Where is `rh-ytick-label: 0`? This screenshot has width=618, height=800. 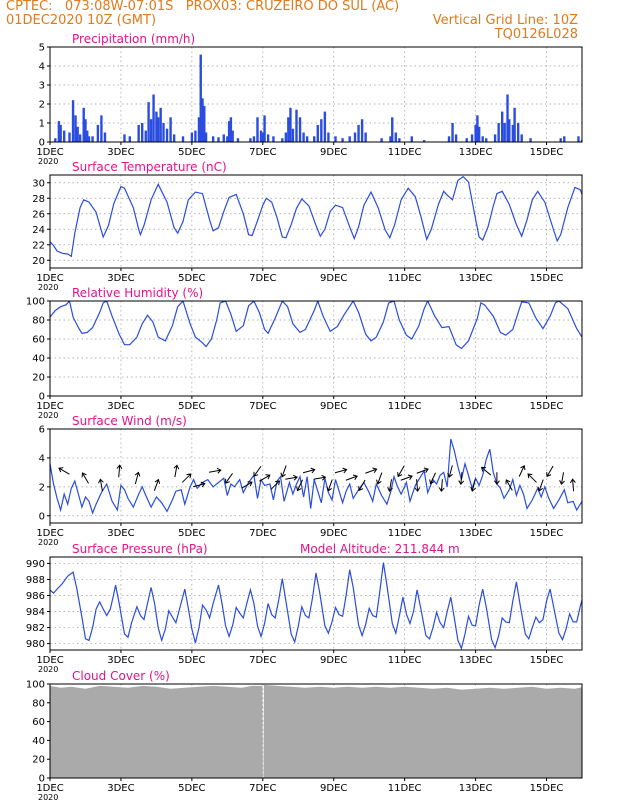
rh-ytick-label: 0 is located at coordinates (42, 397).